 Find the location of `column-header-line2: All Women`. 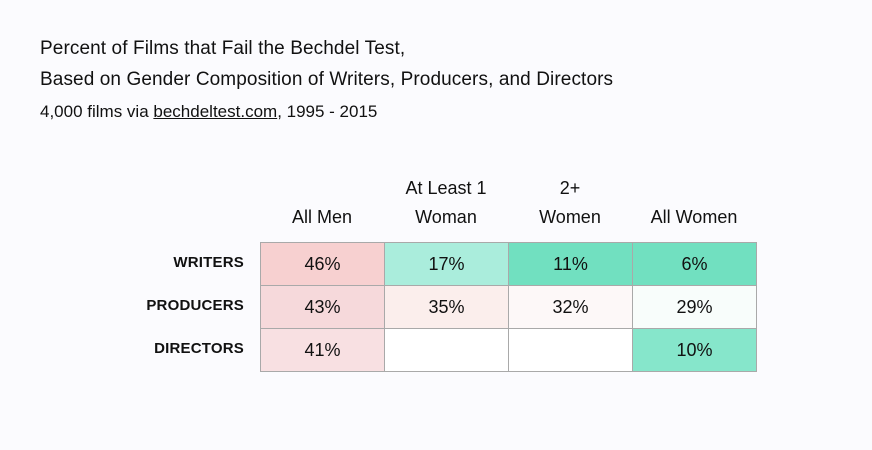

column-header-line2: All Women is located at coordinates (694, 217).